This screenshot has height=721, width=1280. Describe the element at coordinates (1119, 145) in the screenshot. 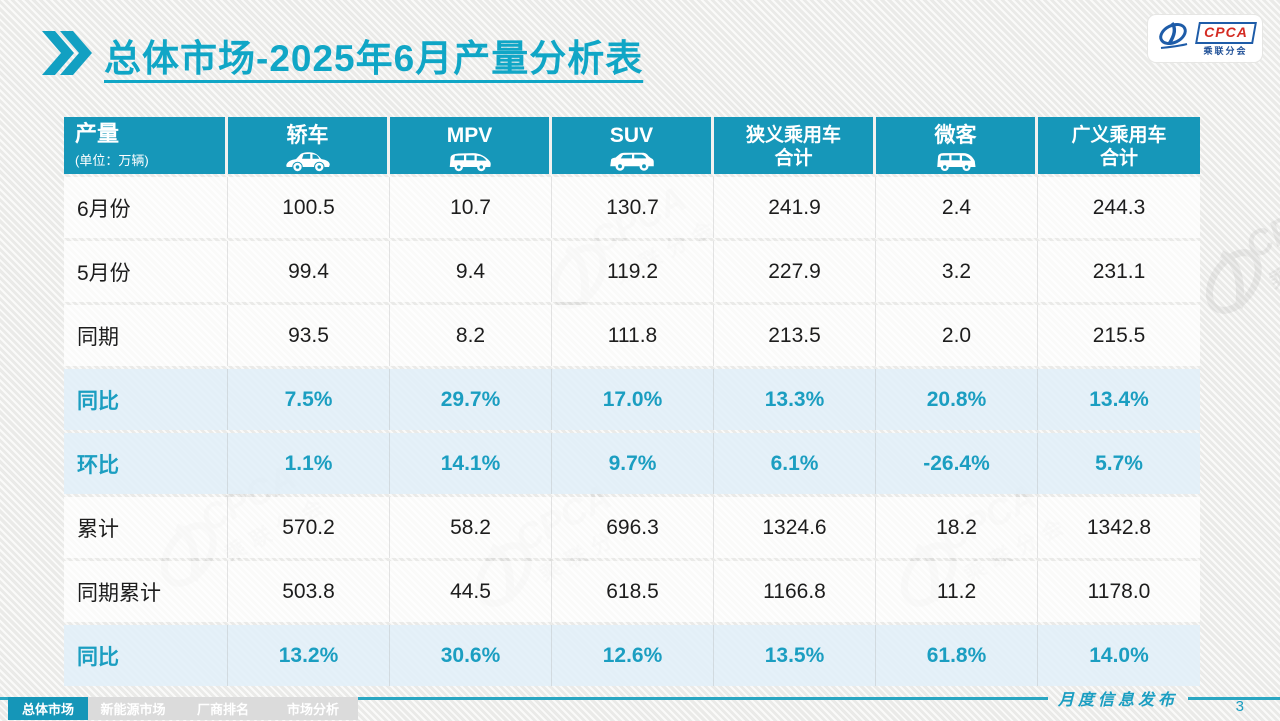

I see `header-cell-broad-pv: 广义乘用车 合计` at that location.